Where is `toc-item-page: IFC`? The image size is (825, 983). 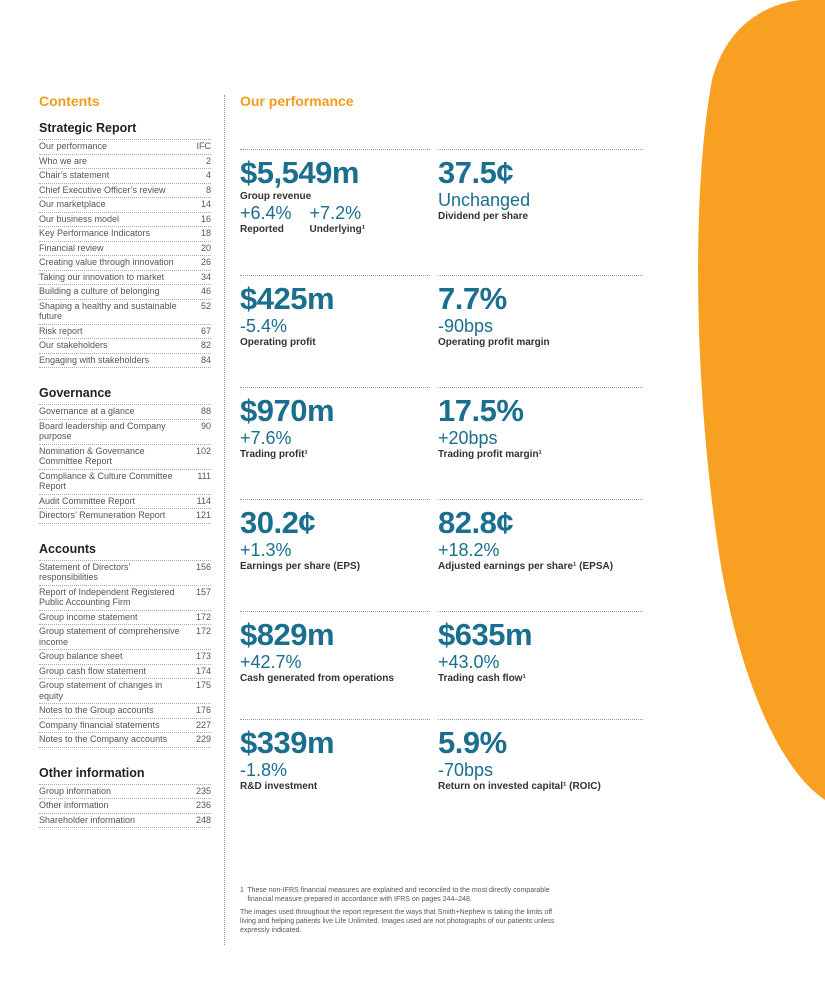 toc-item-page: IFC is located at coordinates (204, 146).